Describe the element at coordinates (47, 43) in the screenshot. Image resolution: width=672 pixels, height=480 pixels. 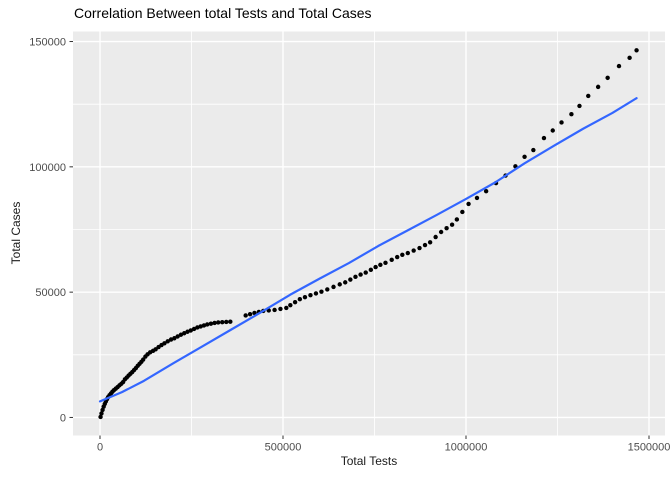
I see `y-tick-label: 150000` at that location.